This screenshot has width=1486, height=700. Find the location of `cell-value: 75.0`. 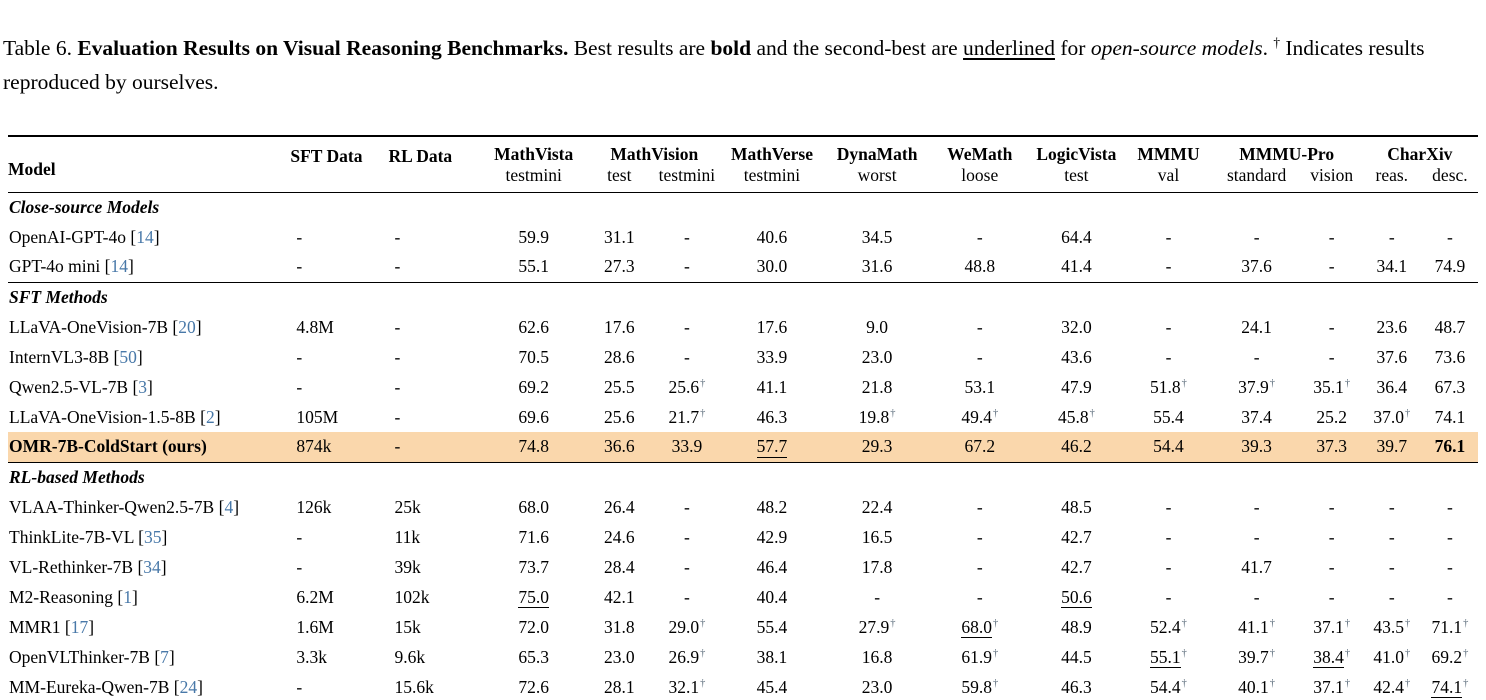

cell-value: 75.0 is located at coordinates (533, 597).